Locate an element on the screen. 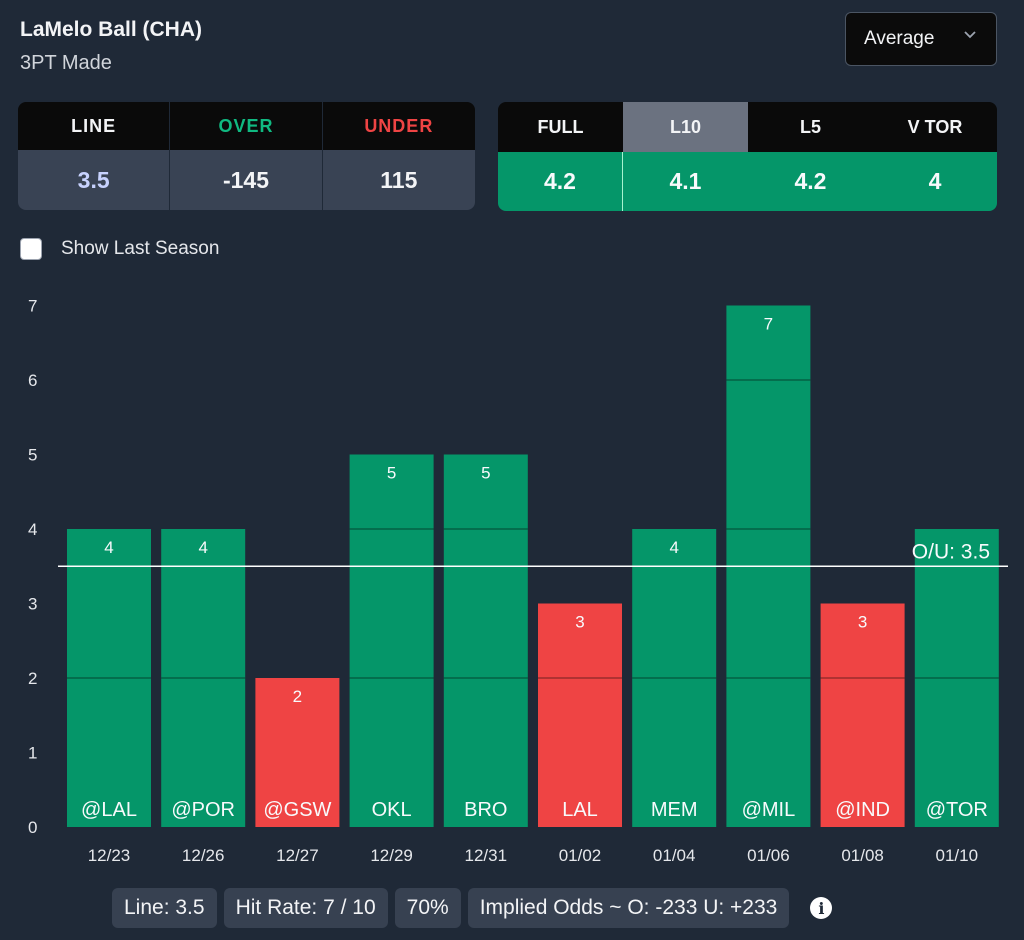  info-icon: i is located at coordinates (821, 908).